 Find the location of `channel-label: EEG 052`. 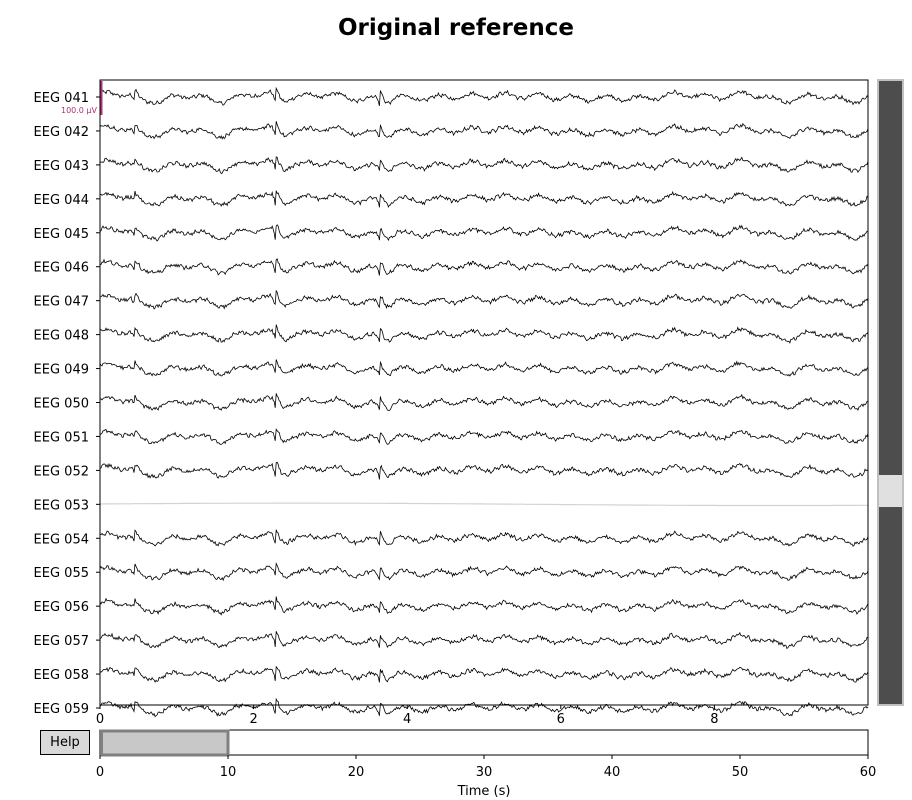

channel-label: EEG 052 is located at coordinates (61, 471).